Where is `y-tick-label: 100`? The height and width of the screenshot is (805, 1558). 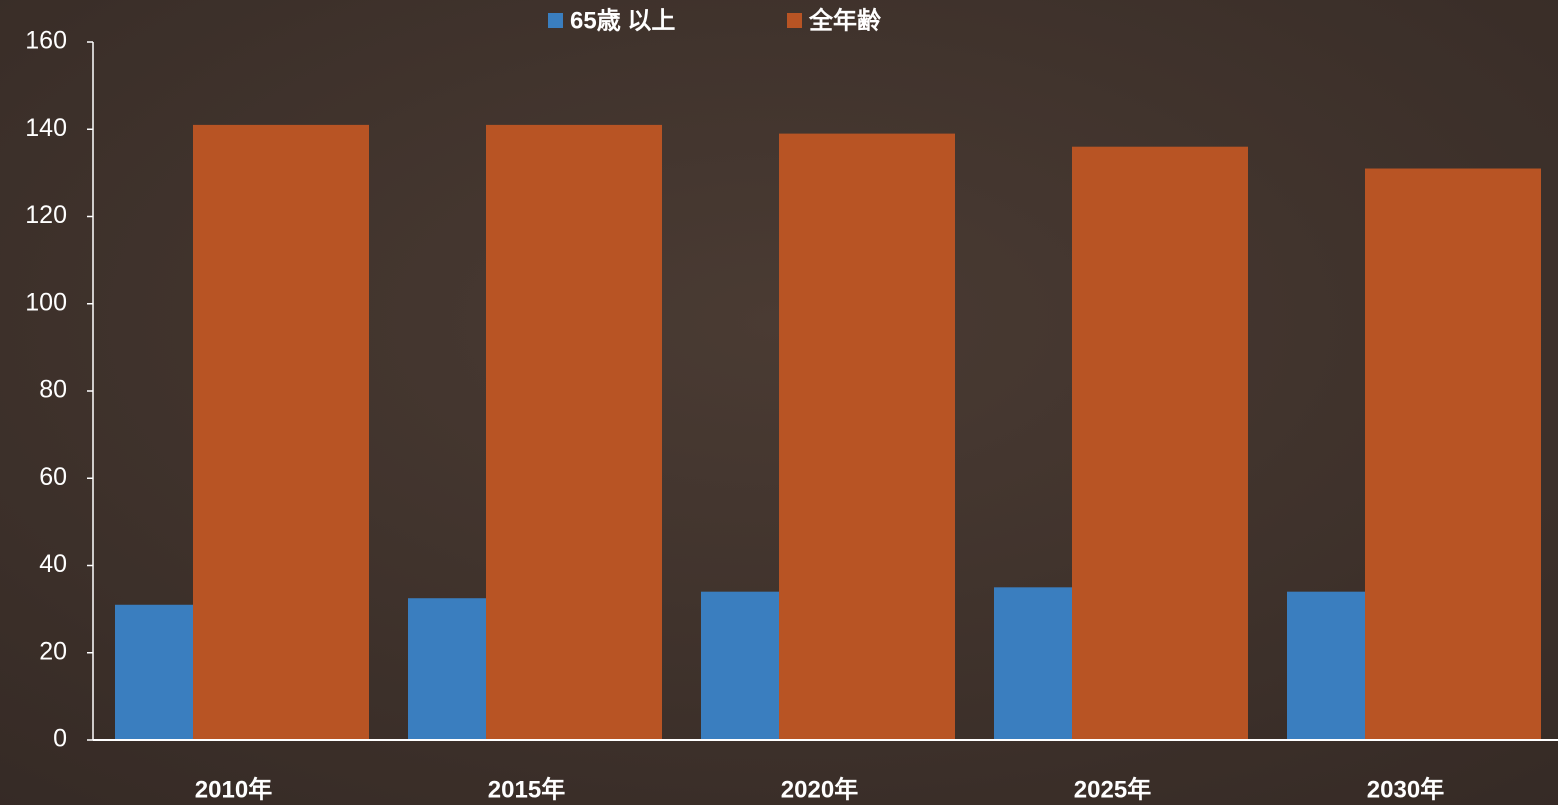 y-tick-label: 100 is located at coordinates (46, 302).